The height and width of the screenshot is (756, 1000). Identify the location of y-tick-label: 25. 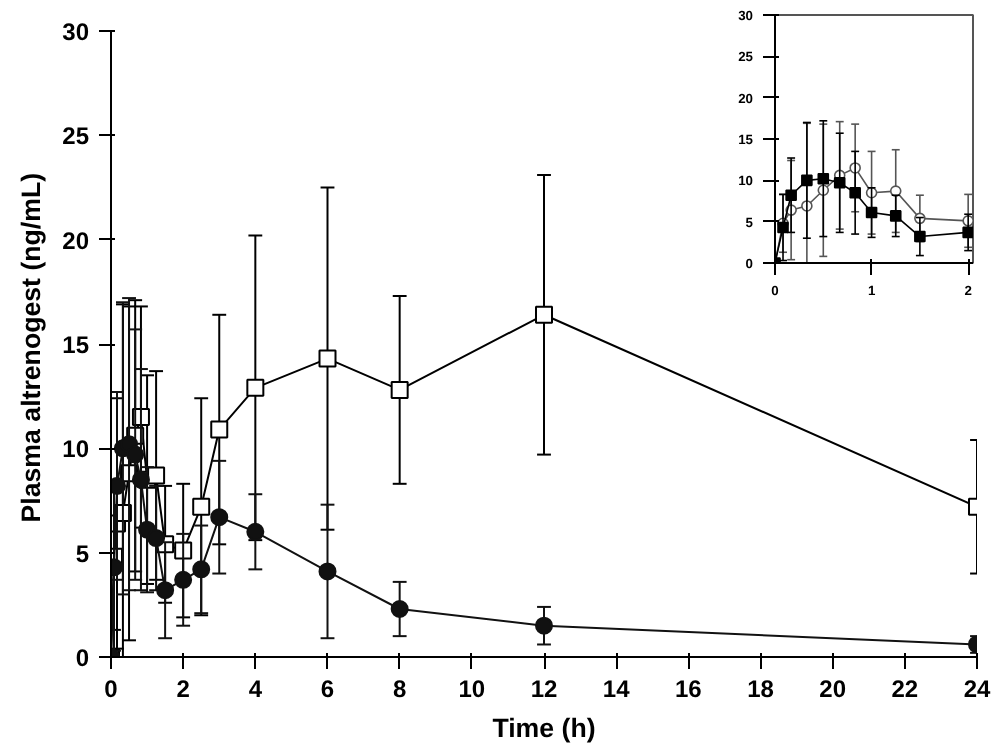
(76, 136).